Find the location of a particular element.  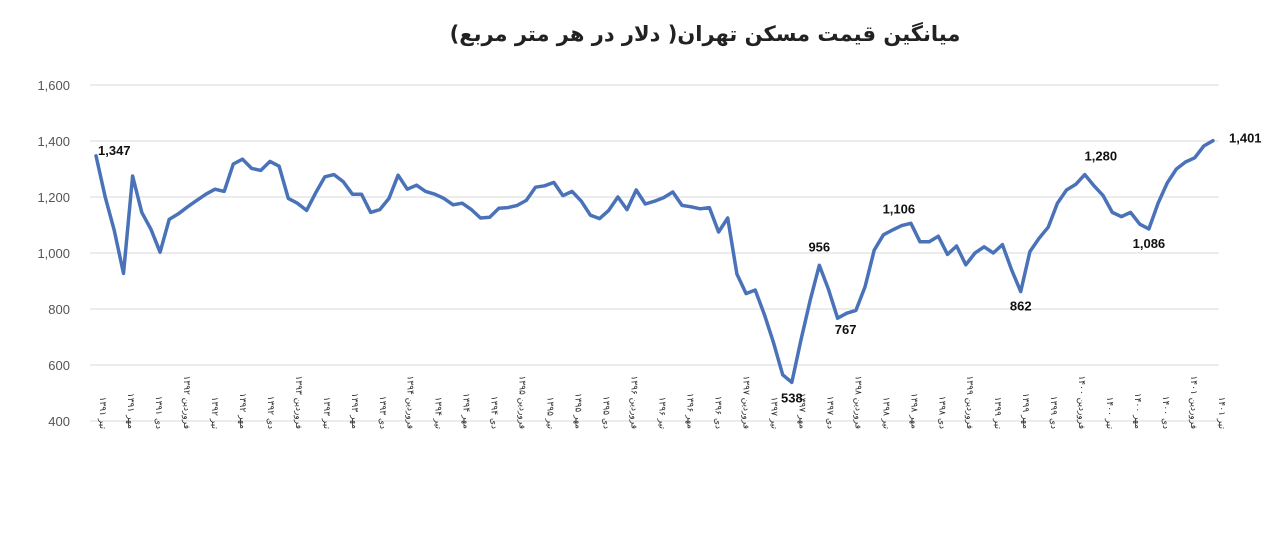

y-tick-label: 1,000 is located at coordinates (53, 253).